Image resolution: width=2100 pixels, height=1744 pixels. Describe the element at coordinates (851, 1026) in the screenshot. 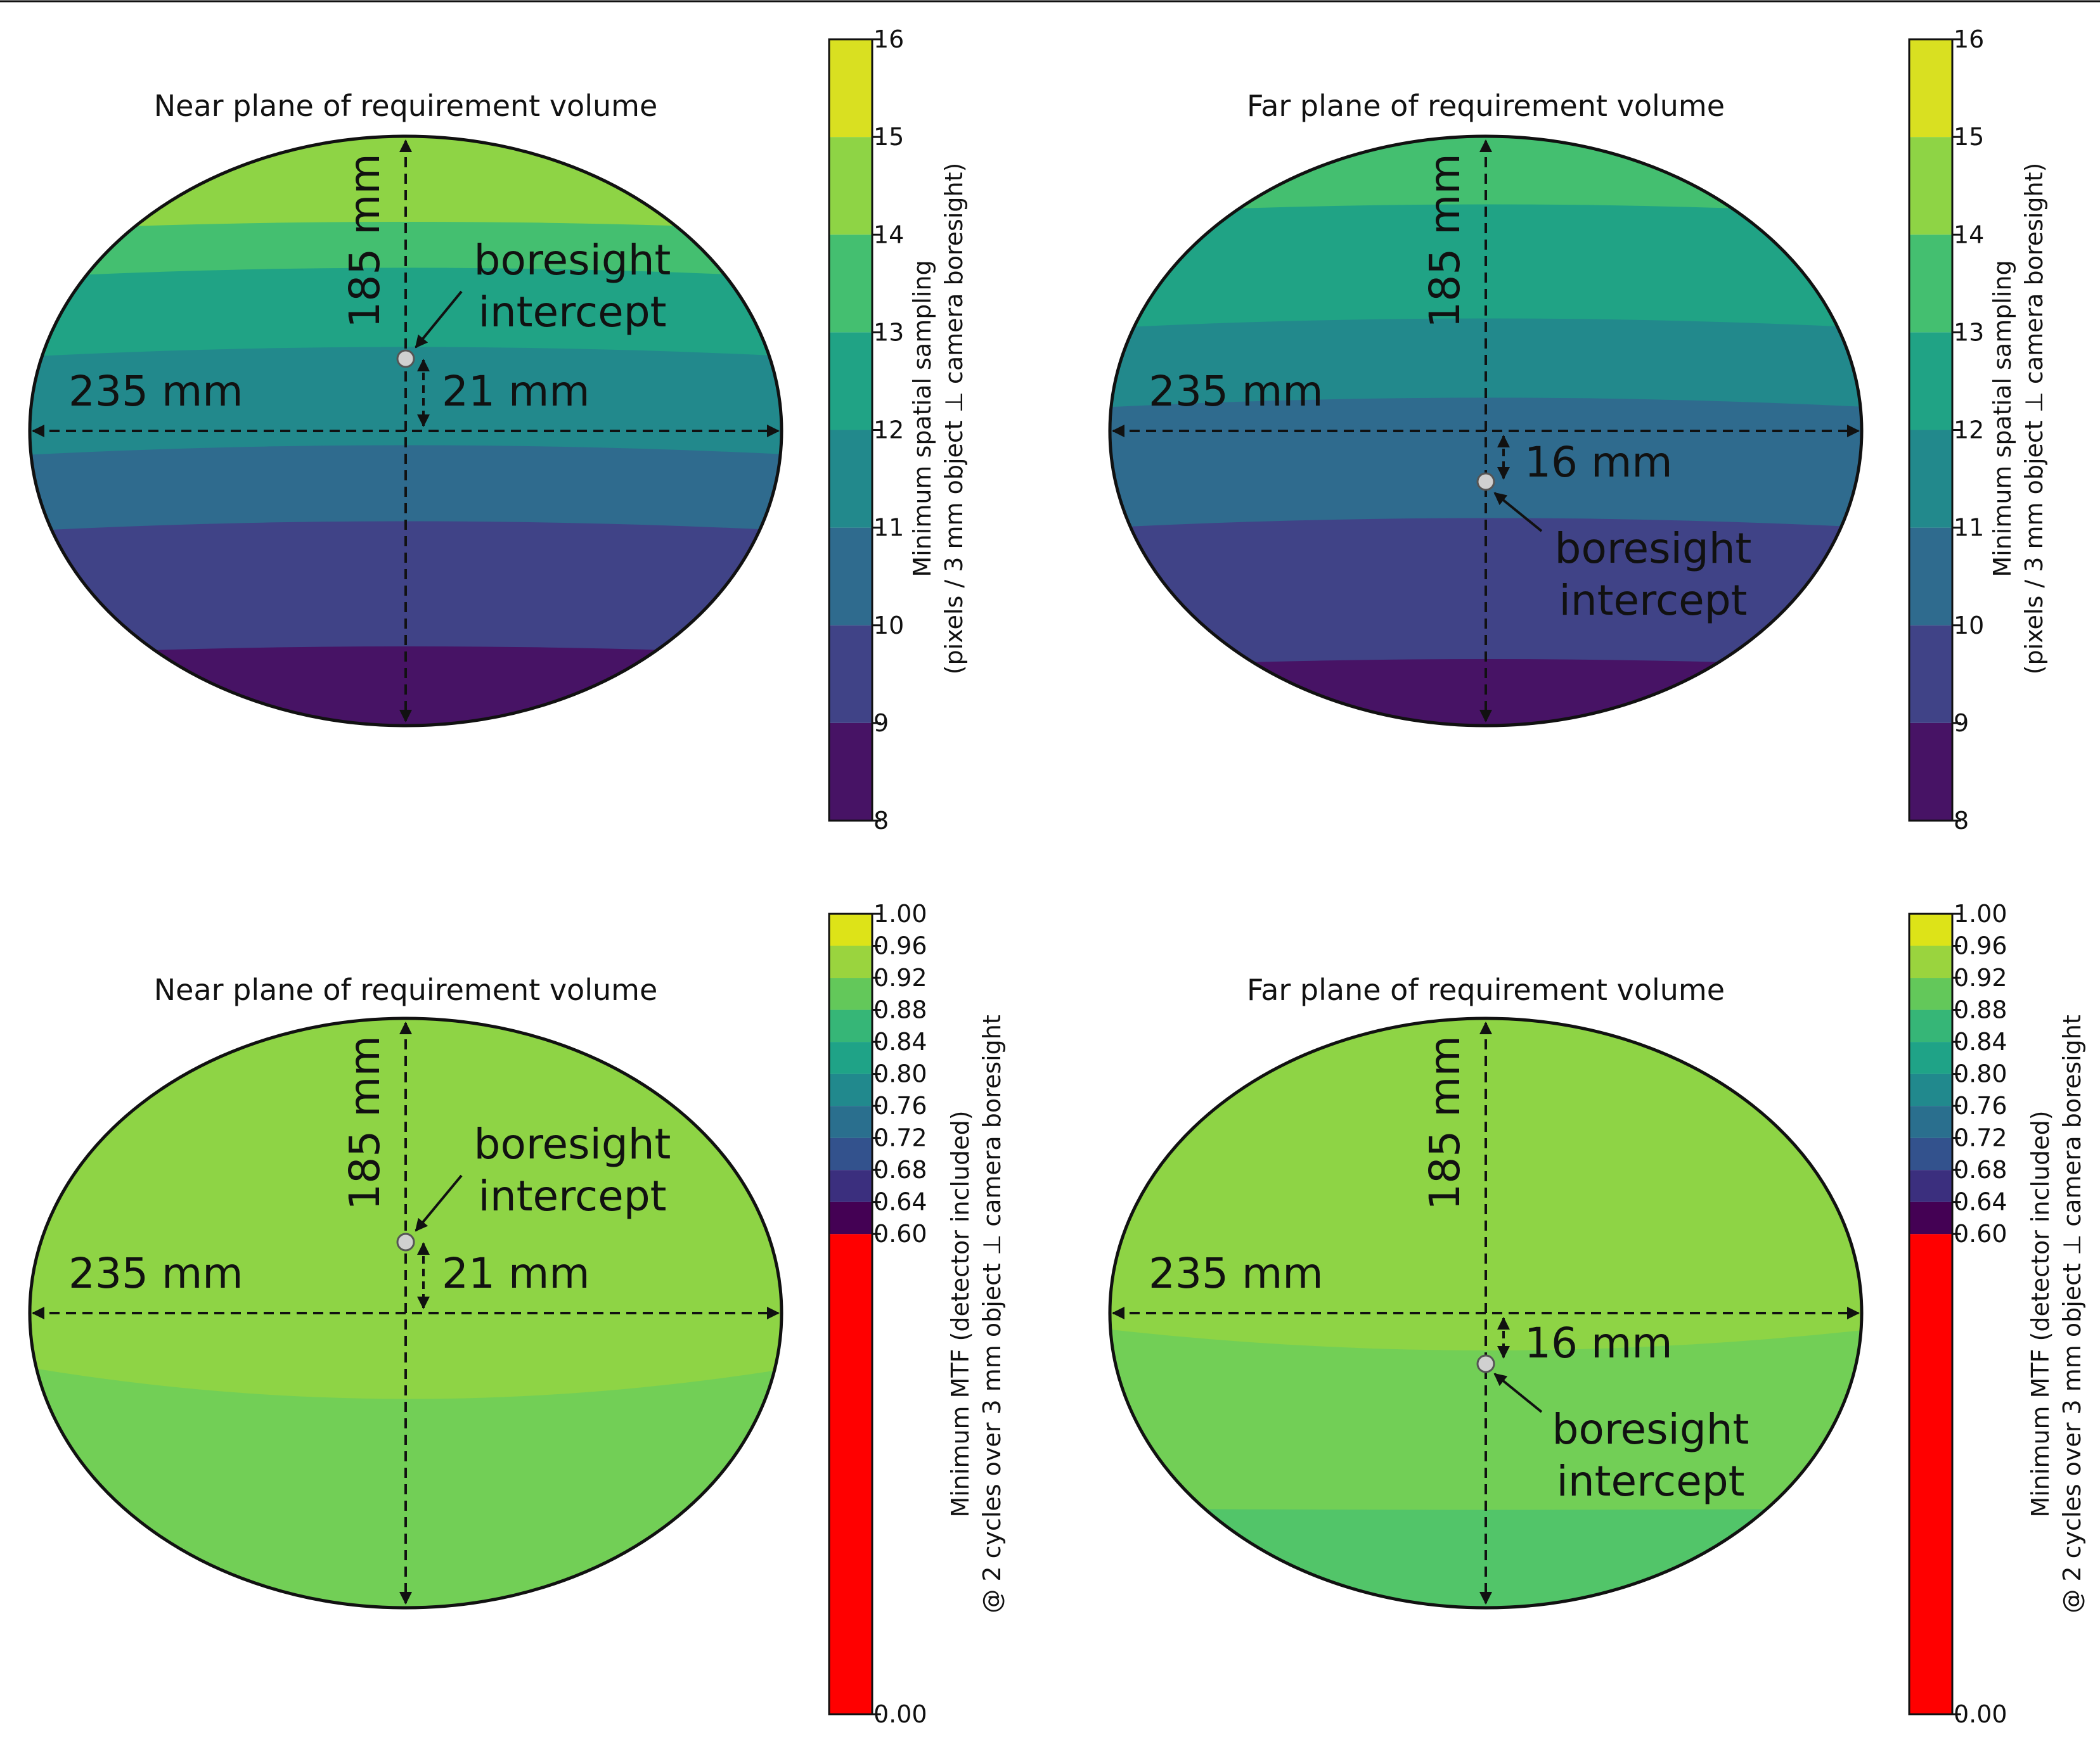

I see `colorbar-level-0.84` at that location.